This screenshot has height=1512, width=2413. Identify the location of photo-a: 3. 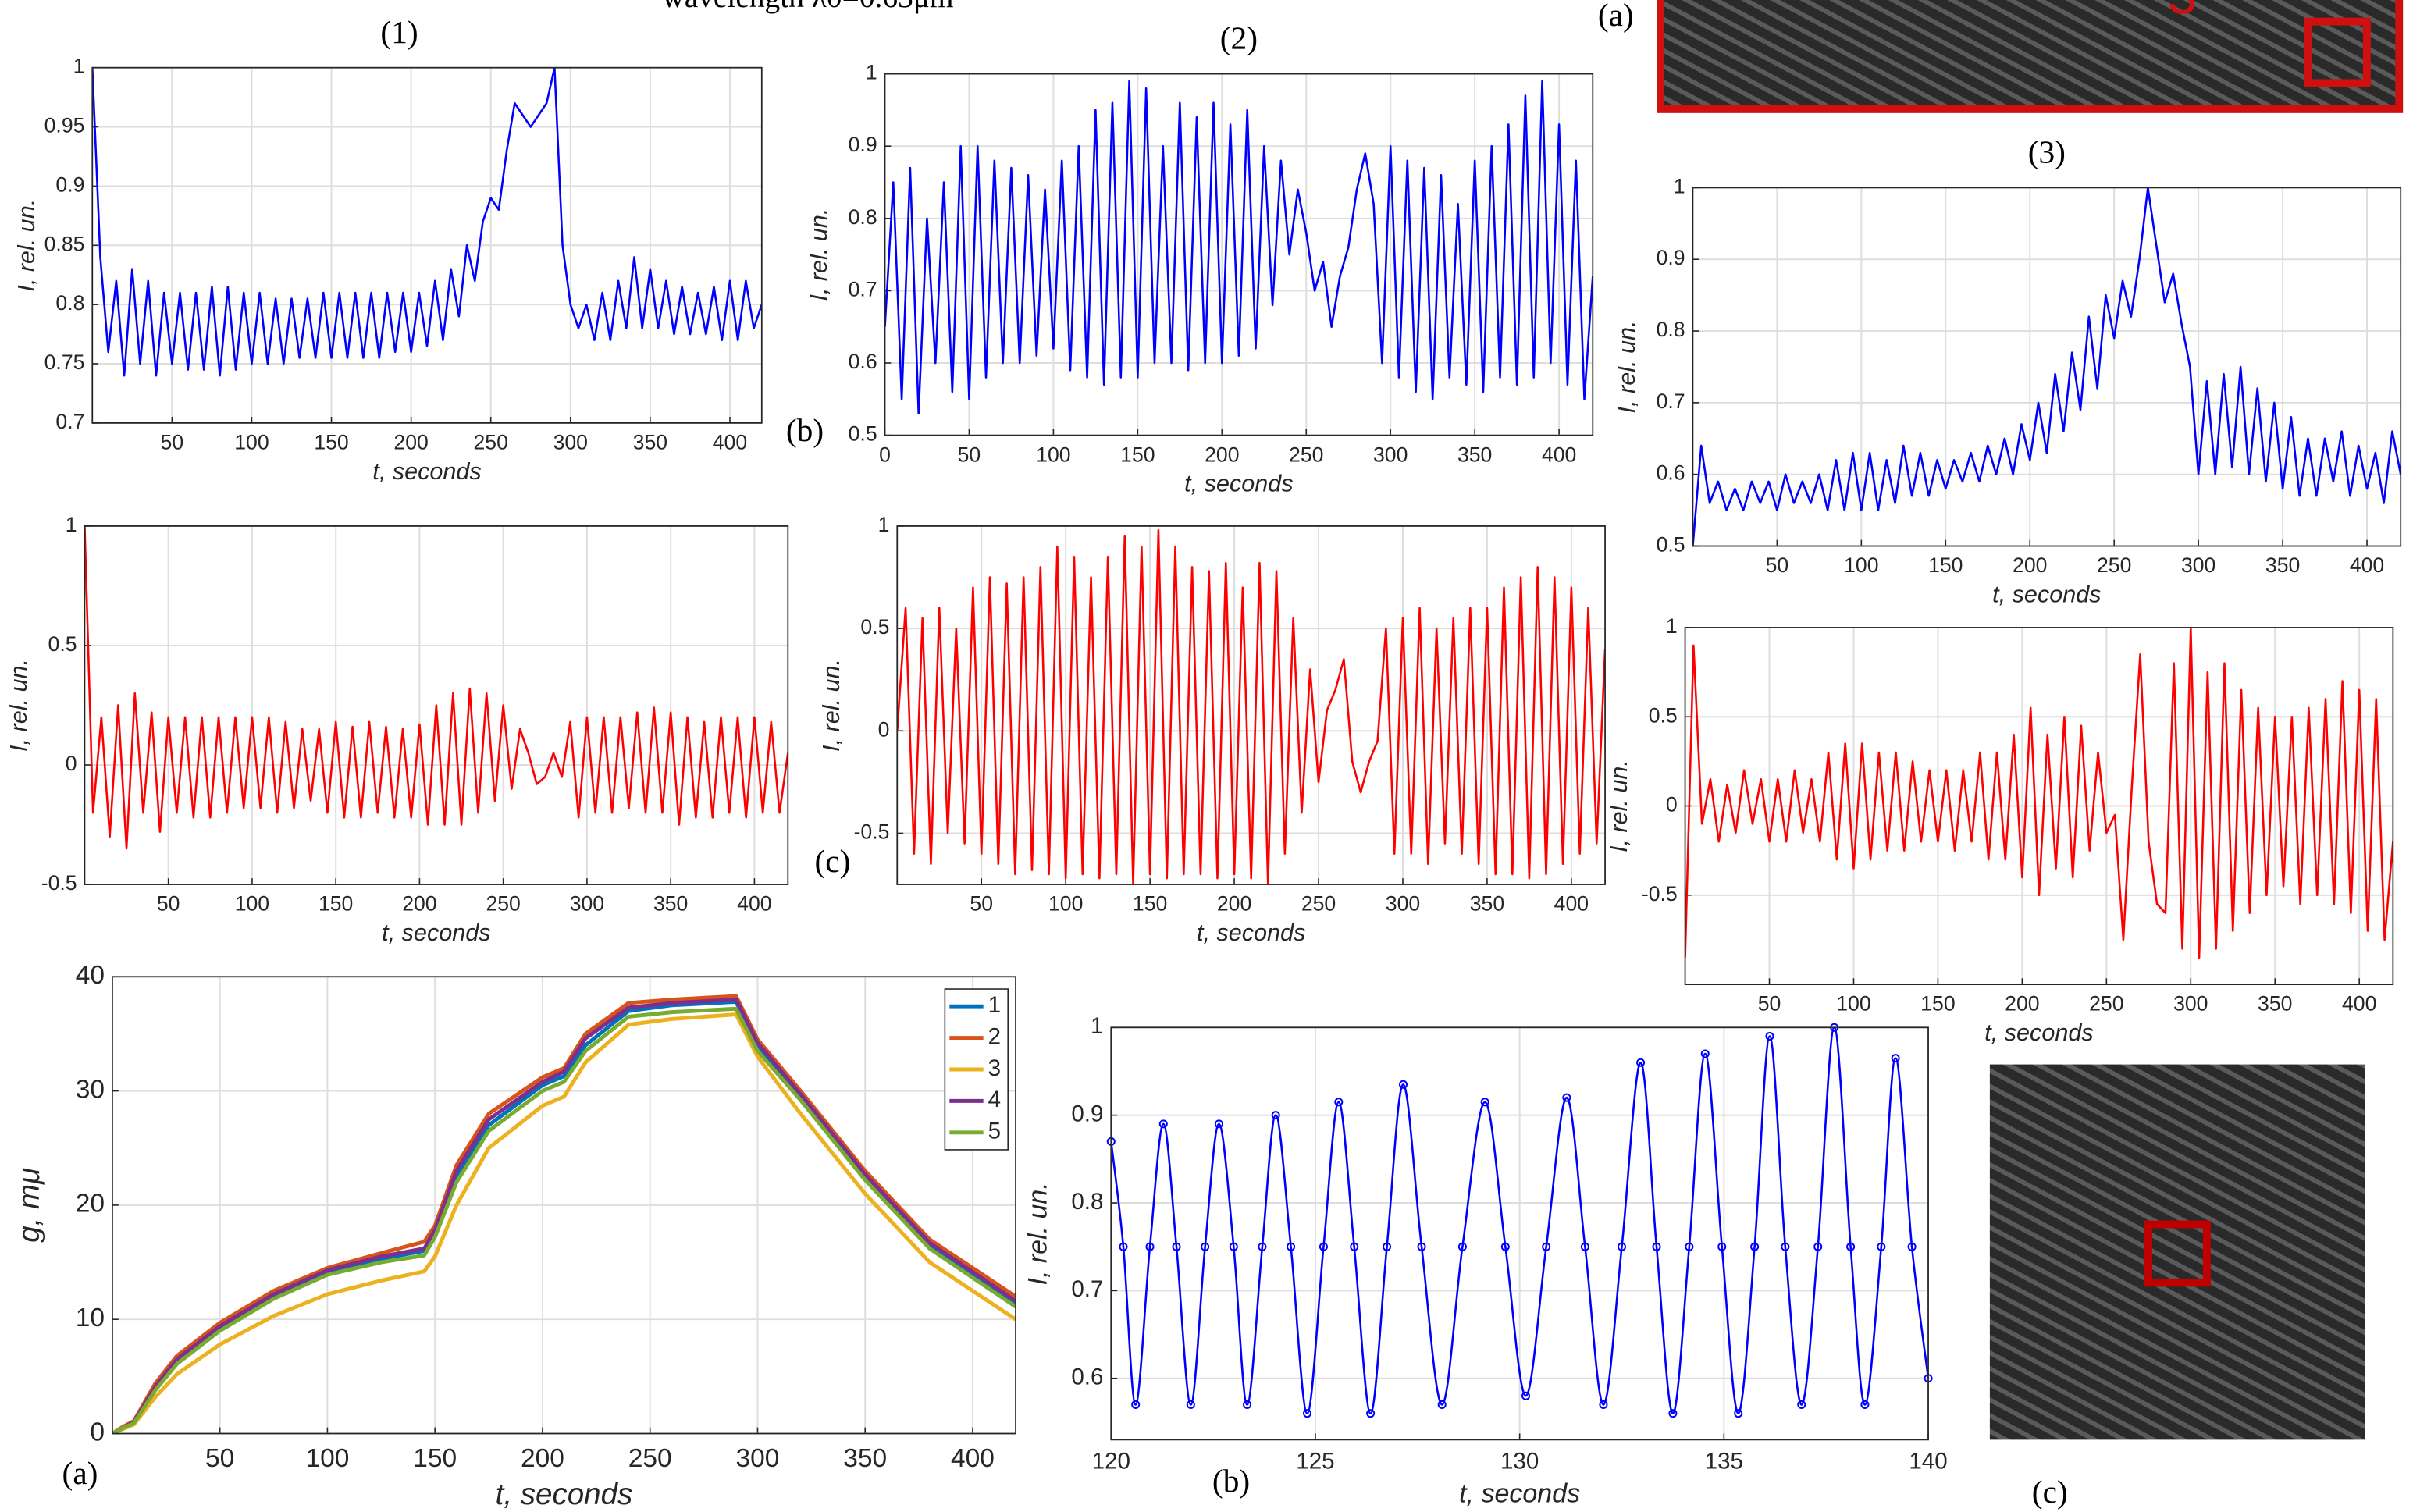
(2030, 56).